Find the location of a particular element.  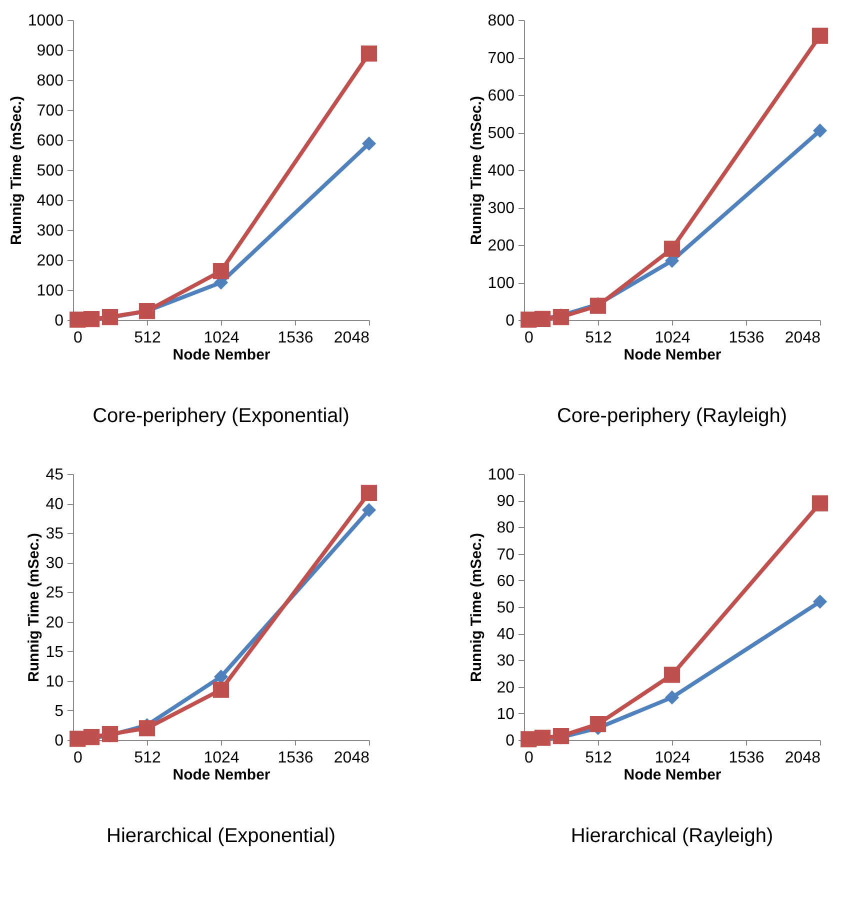

y-tick-label: 5 is located at coordinates (59, 711).